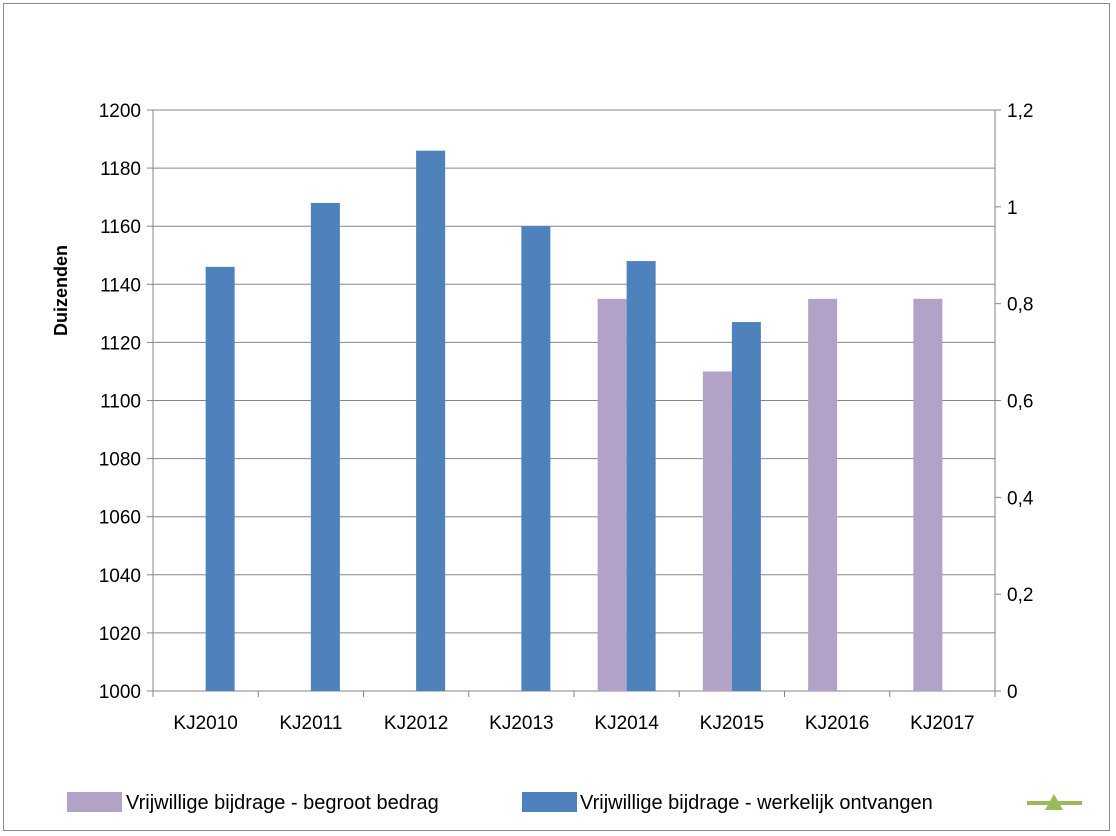  I want to click on x-tick-label: KJ2013, so click(521, 723).